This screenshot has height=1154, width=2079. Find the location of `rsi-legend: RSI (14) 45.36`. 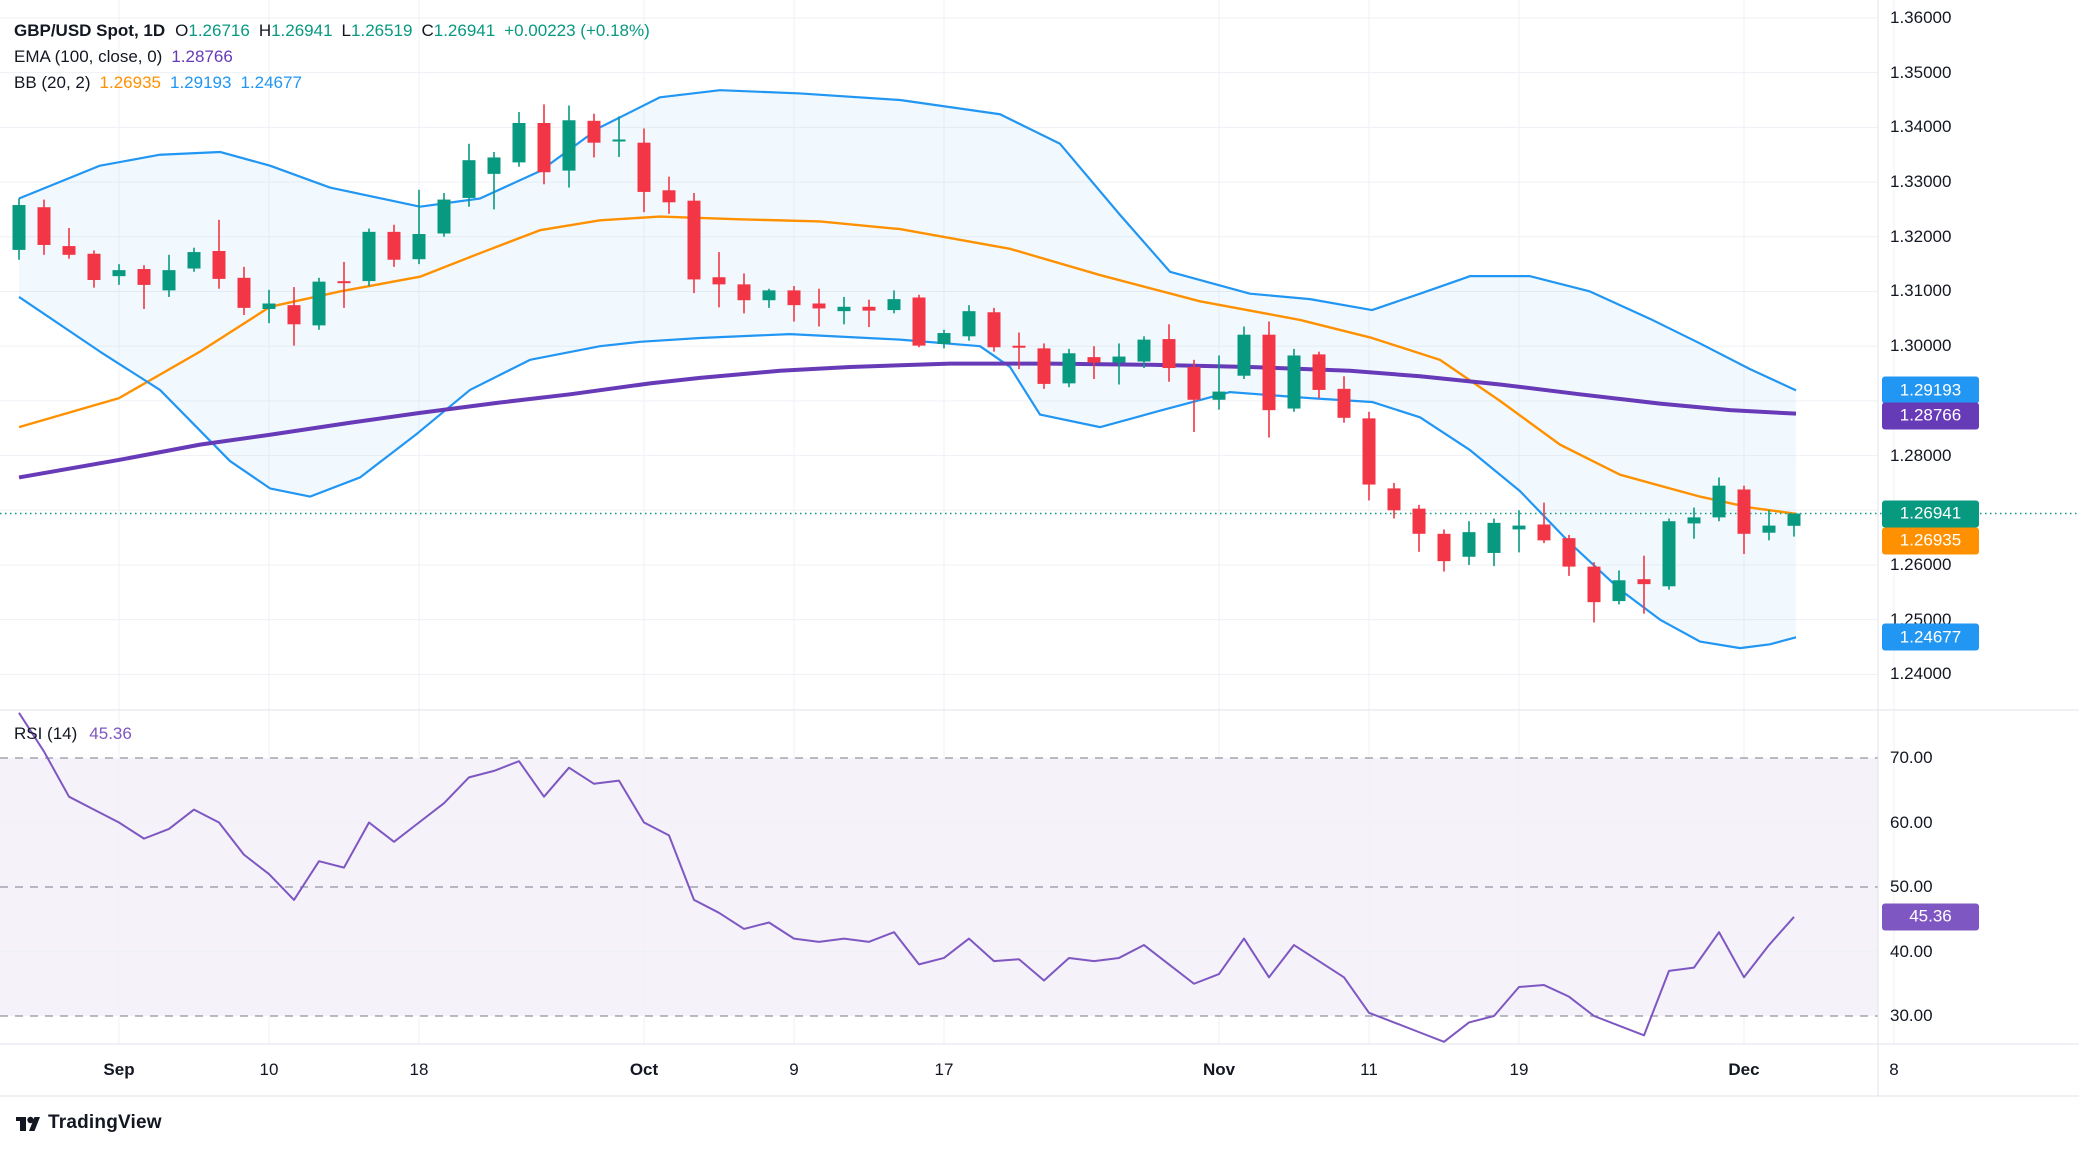

rsi-legend: RSI (14) 45.36 is located at coordinates (73, 734).